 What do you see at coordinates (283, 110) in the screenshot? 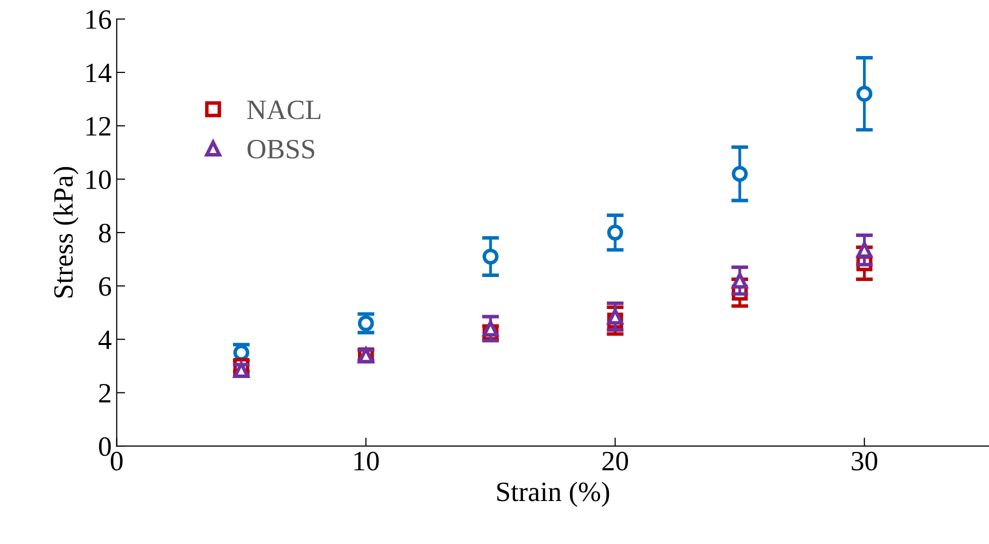
I see `legend-label: NACL` at bounding box center [283, 110].